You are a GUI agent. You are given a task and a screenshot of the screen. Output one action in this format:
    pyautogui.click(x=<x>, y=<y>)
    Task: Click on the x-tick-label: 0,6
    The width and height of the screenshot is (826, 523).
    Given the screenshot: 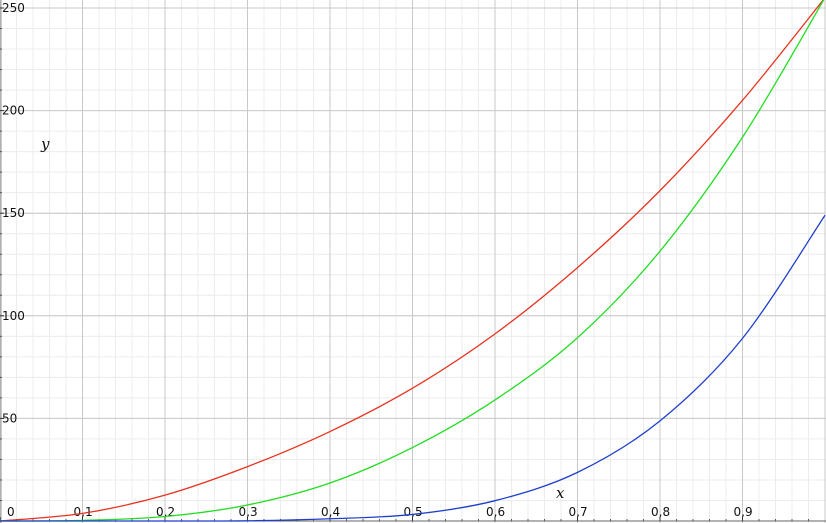 What is the action you would take?
    pyautogui.click(x=495, y=512)
    